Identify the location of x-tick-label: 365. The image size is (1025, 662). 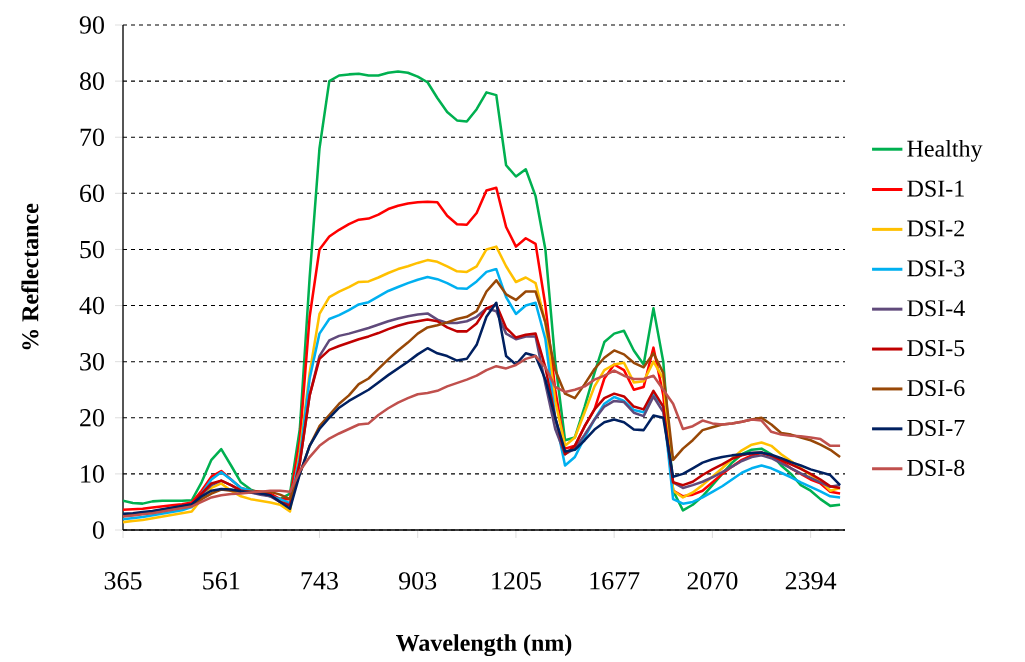
(123, 581).